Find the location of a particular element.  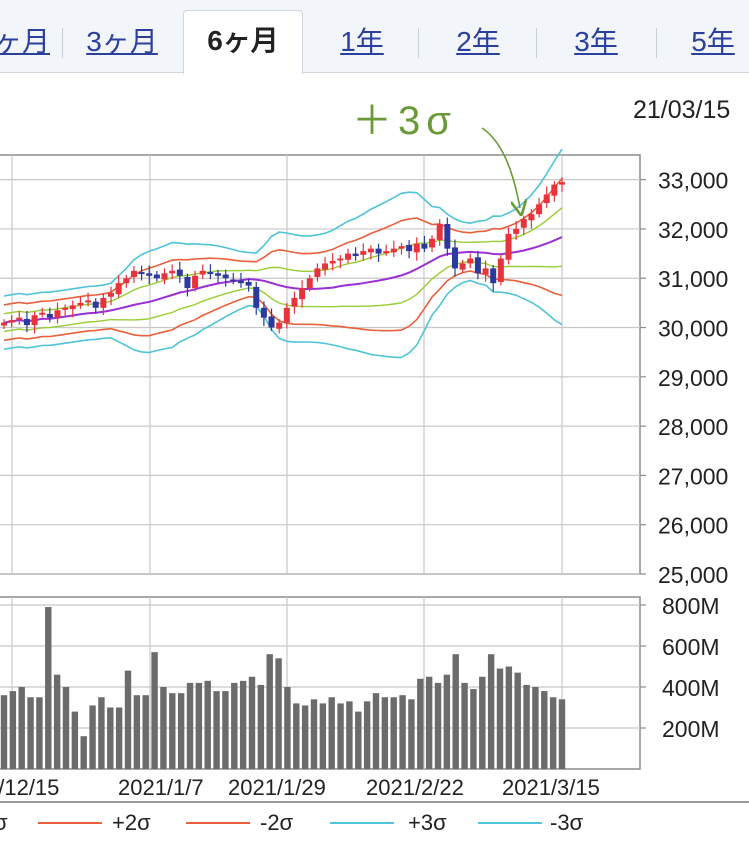

price-tick-label: 30,000 is located at coordinates (693, 329).